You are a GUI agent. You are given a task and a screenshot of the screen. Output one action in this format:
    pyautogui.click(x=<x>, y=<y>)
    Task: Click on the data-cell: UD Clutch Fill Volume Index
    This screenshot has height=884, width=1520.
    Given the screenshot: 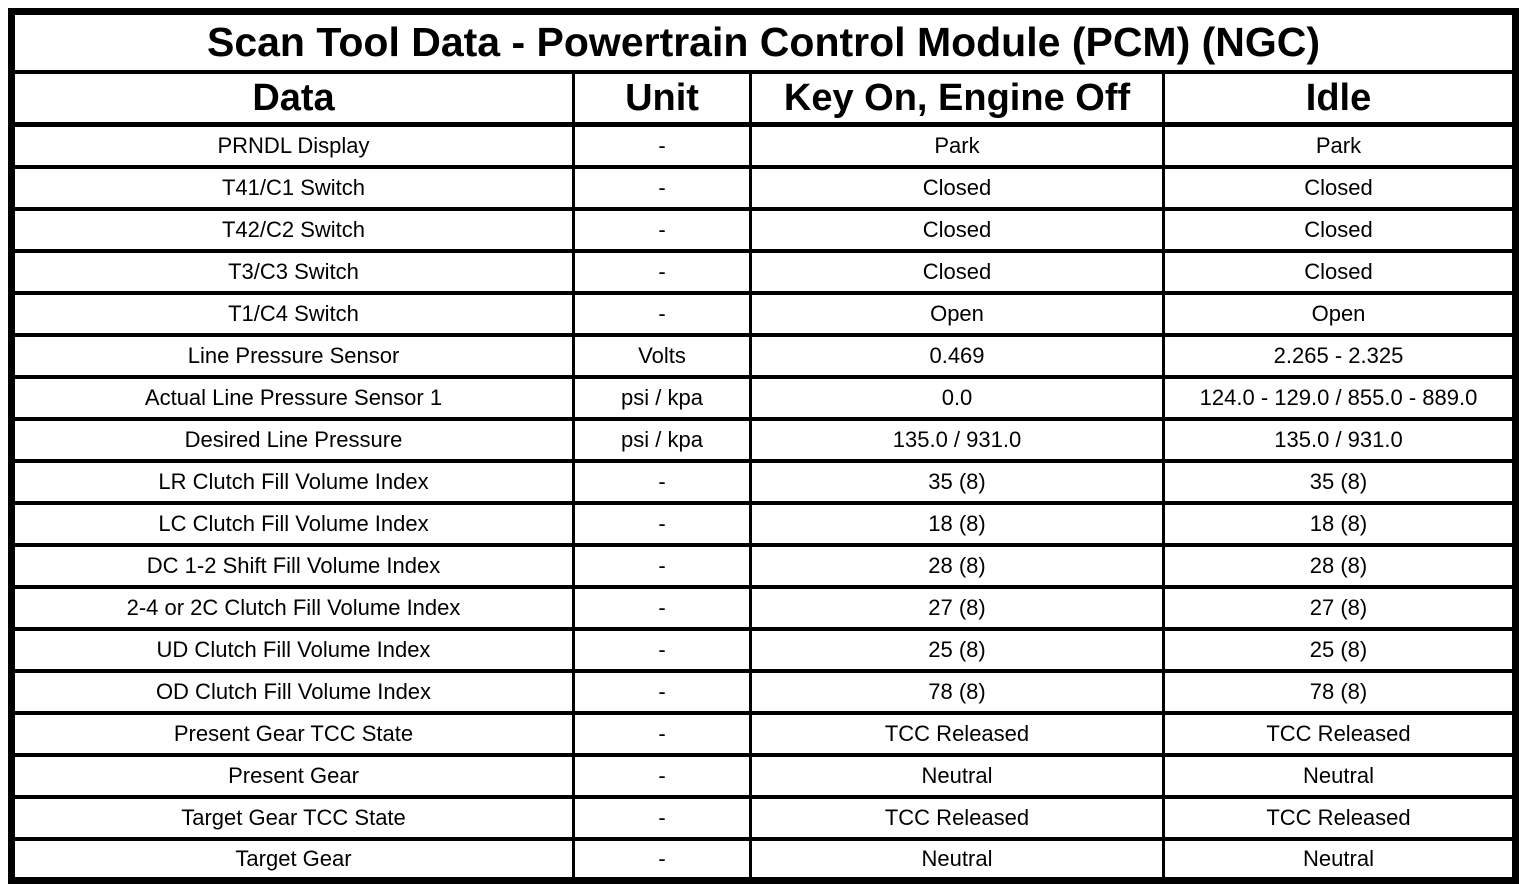 What is the action you would take?
    pyautogui.click(x=292, y=649)
    